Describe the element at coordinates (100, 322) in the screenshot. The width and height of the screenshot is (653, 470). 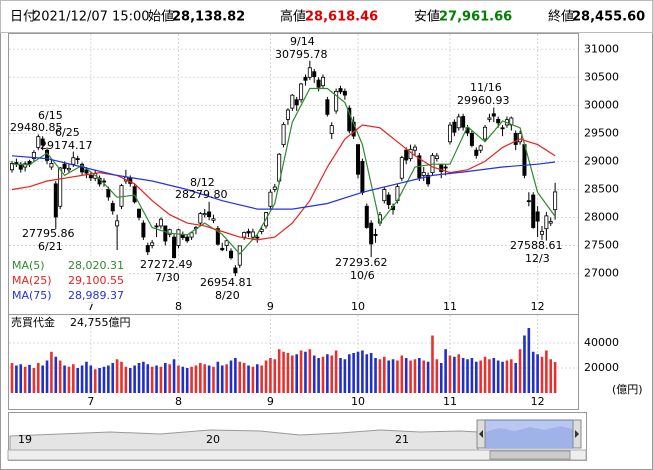
I see `volume-value: 24,755億円` at that location.